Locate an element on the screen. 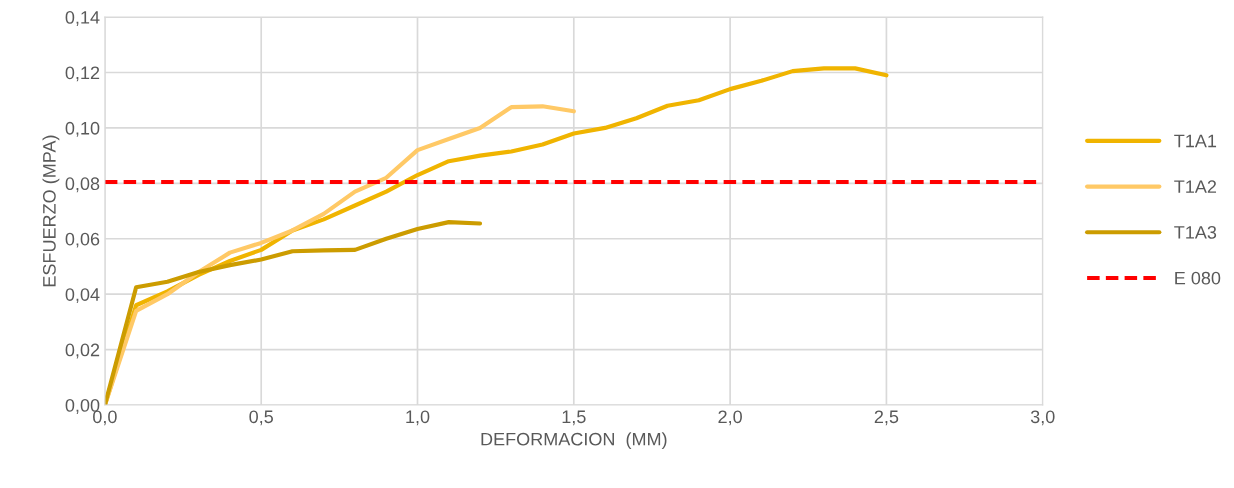  y-axis-title: ESFUERZO (MPA) is located at coordinates (51, 211).